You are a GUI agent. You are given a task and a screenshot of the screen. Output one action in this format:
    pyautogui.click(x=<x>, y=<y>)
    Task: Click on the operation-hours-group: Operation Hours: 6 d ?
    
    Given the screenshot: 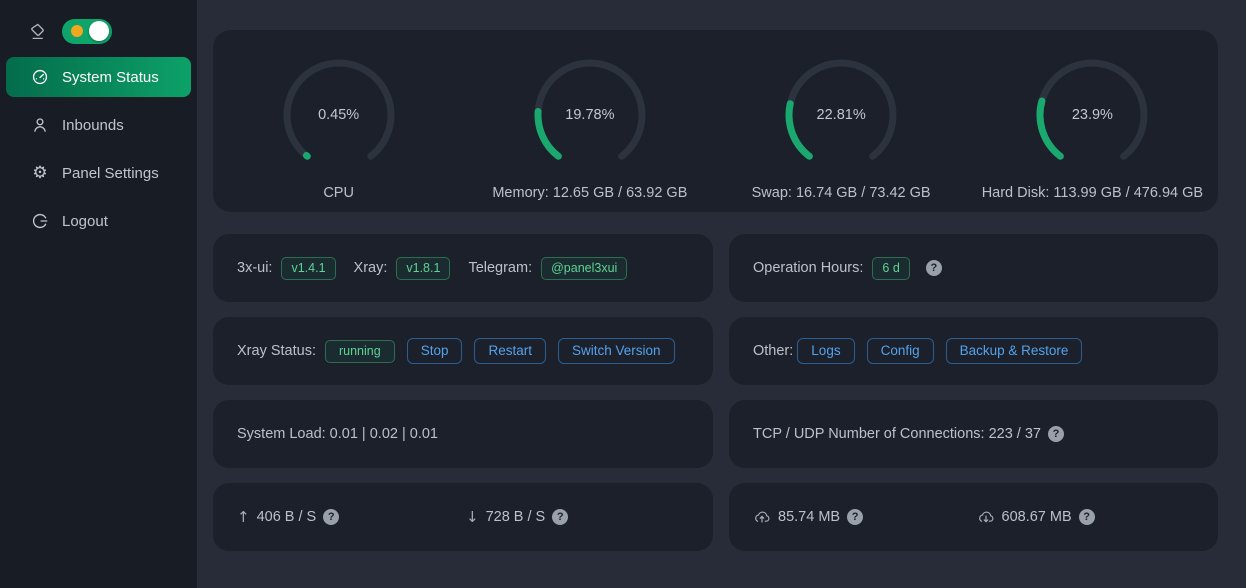 What is the action you would take?
    pyautogui.click(x=847, y=268)
    